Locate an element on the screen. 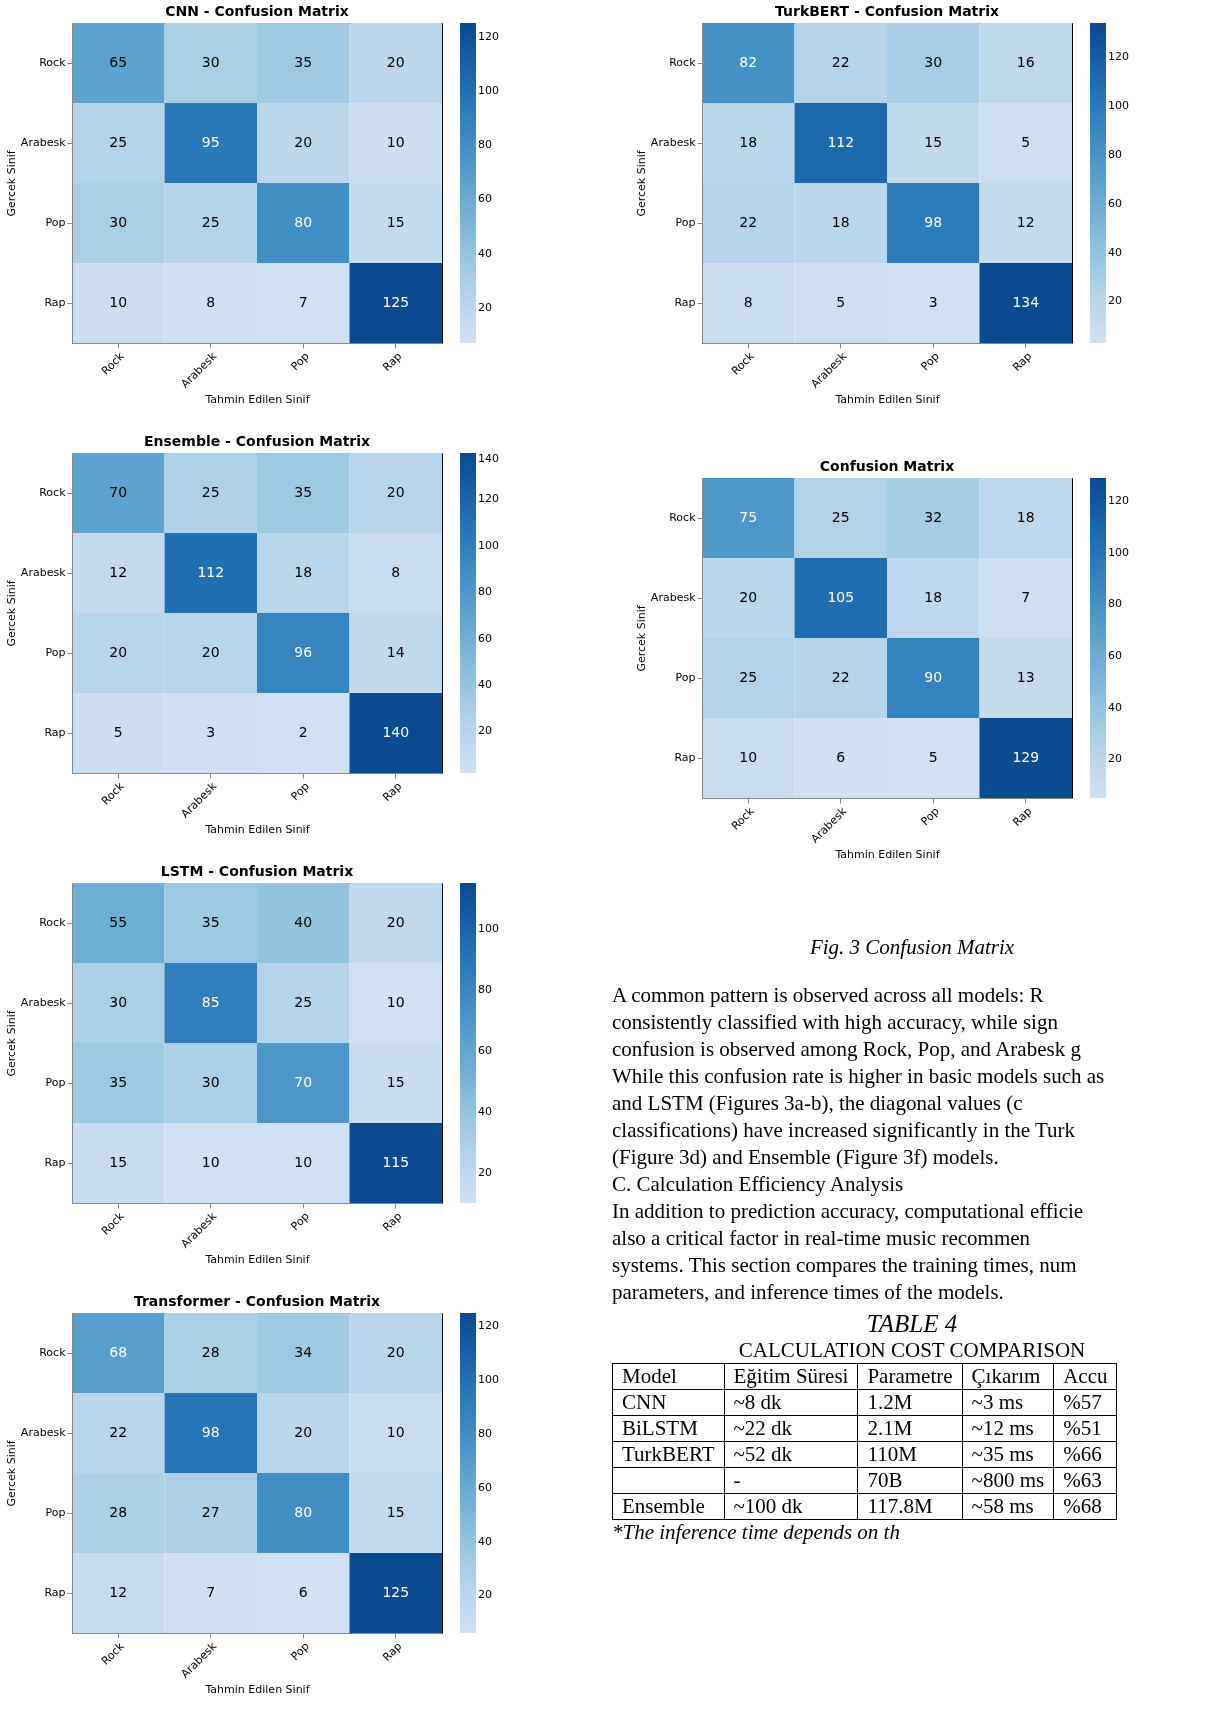  data-label: 6 is located at coordinates (841, 757).